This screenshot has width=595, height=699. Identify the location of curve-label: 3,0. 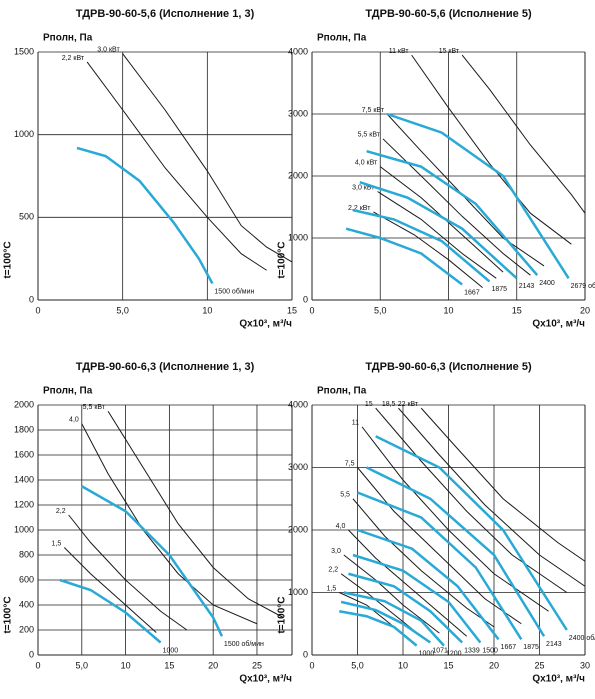
(336, 551).